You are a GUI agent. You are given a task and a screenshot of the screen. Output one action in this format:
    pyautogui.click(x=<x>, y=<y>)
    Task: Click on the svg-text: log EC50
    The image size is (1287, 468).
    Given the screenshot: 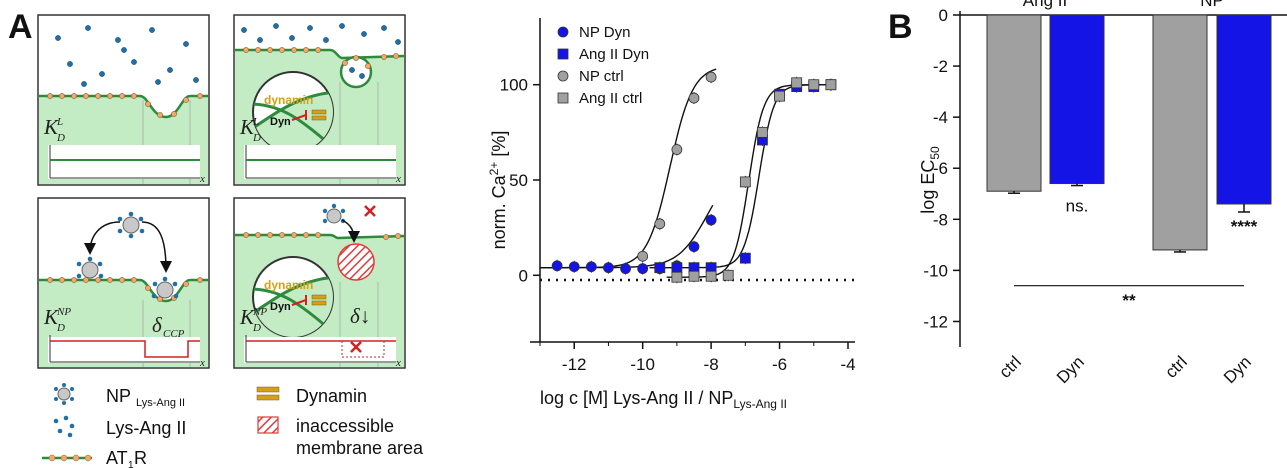 What is the action you would take?
    pyautogui.click(x=930, y=180)
    